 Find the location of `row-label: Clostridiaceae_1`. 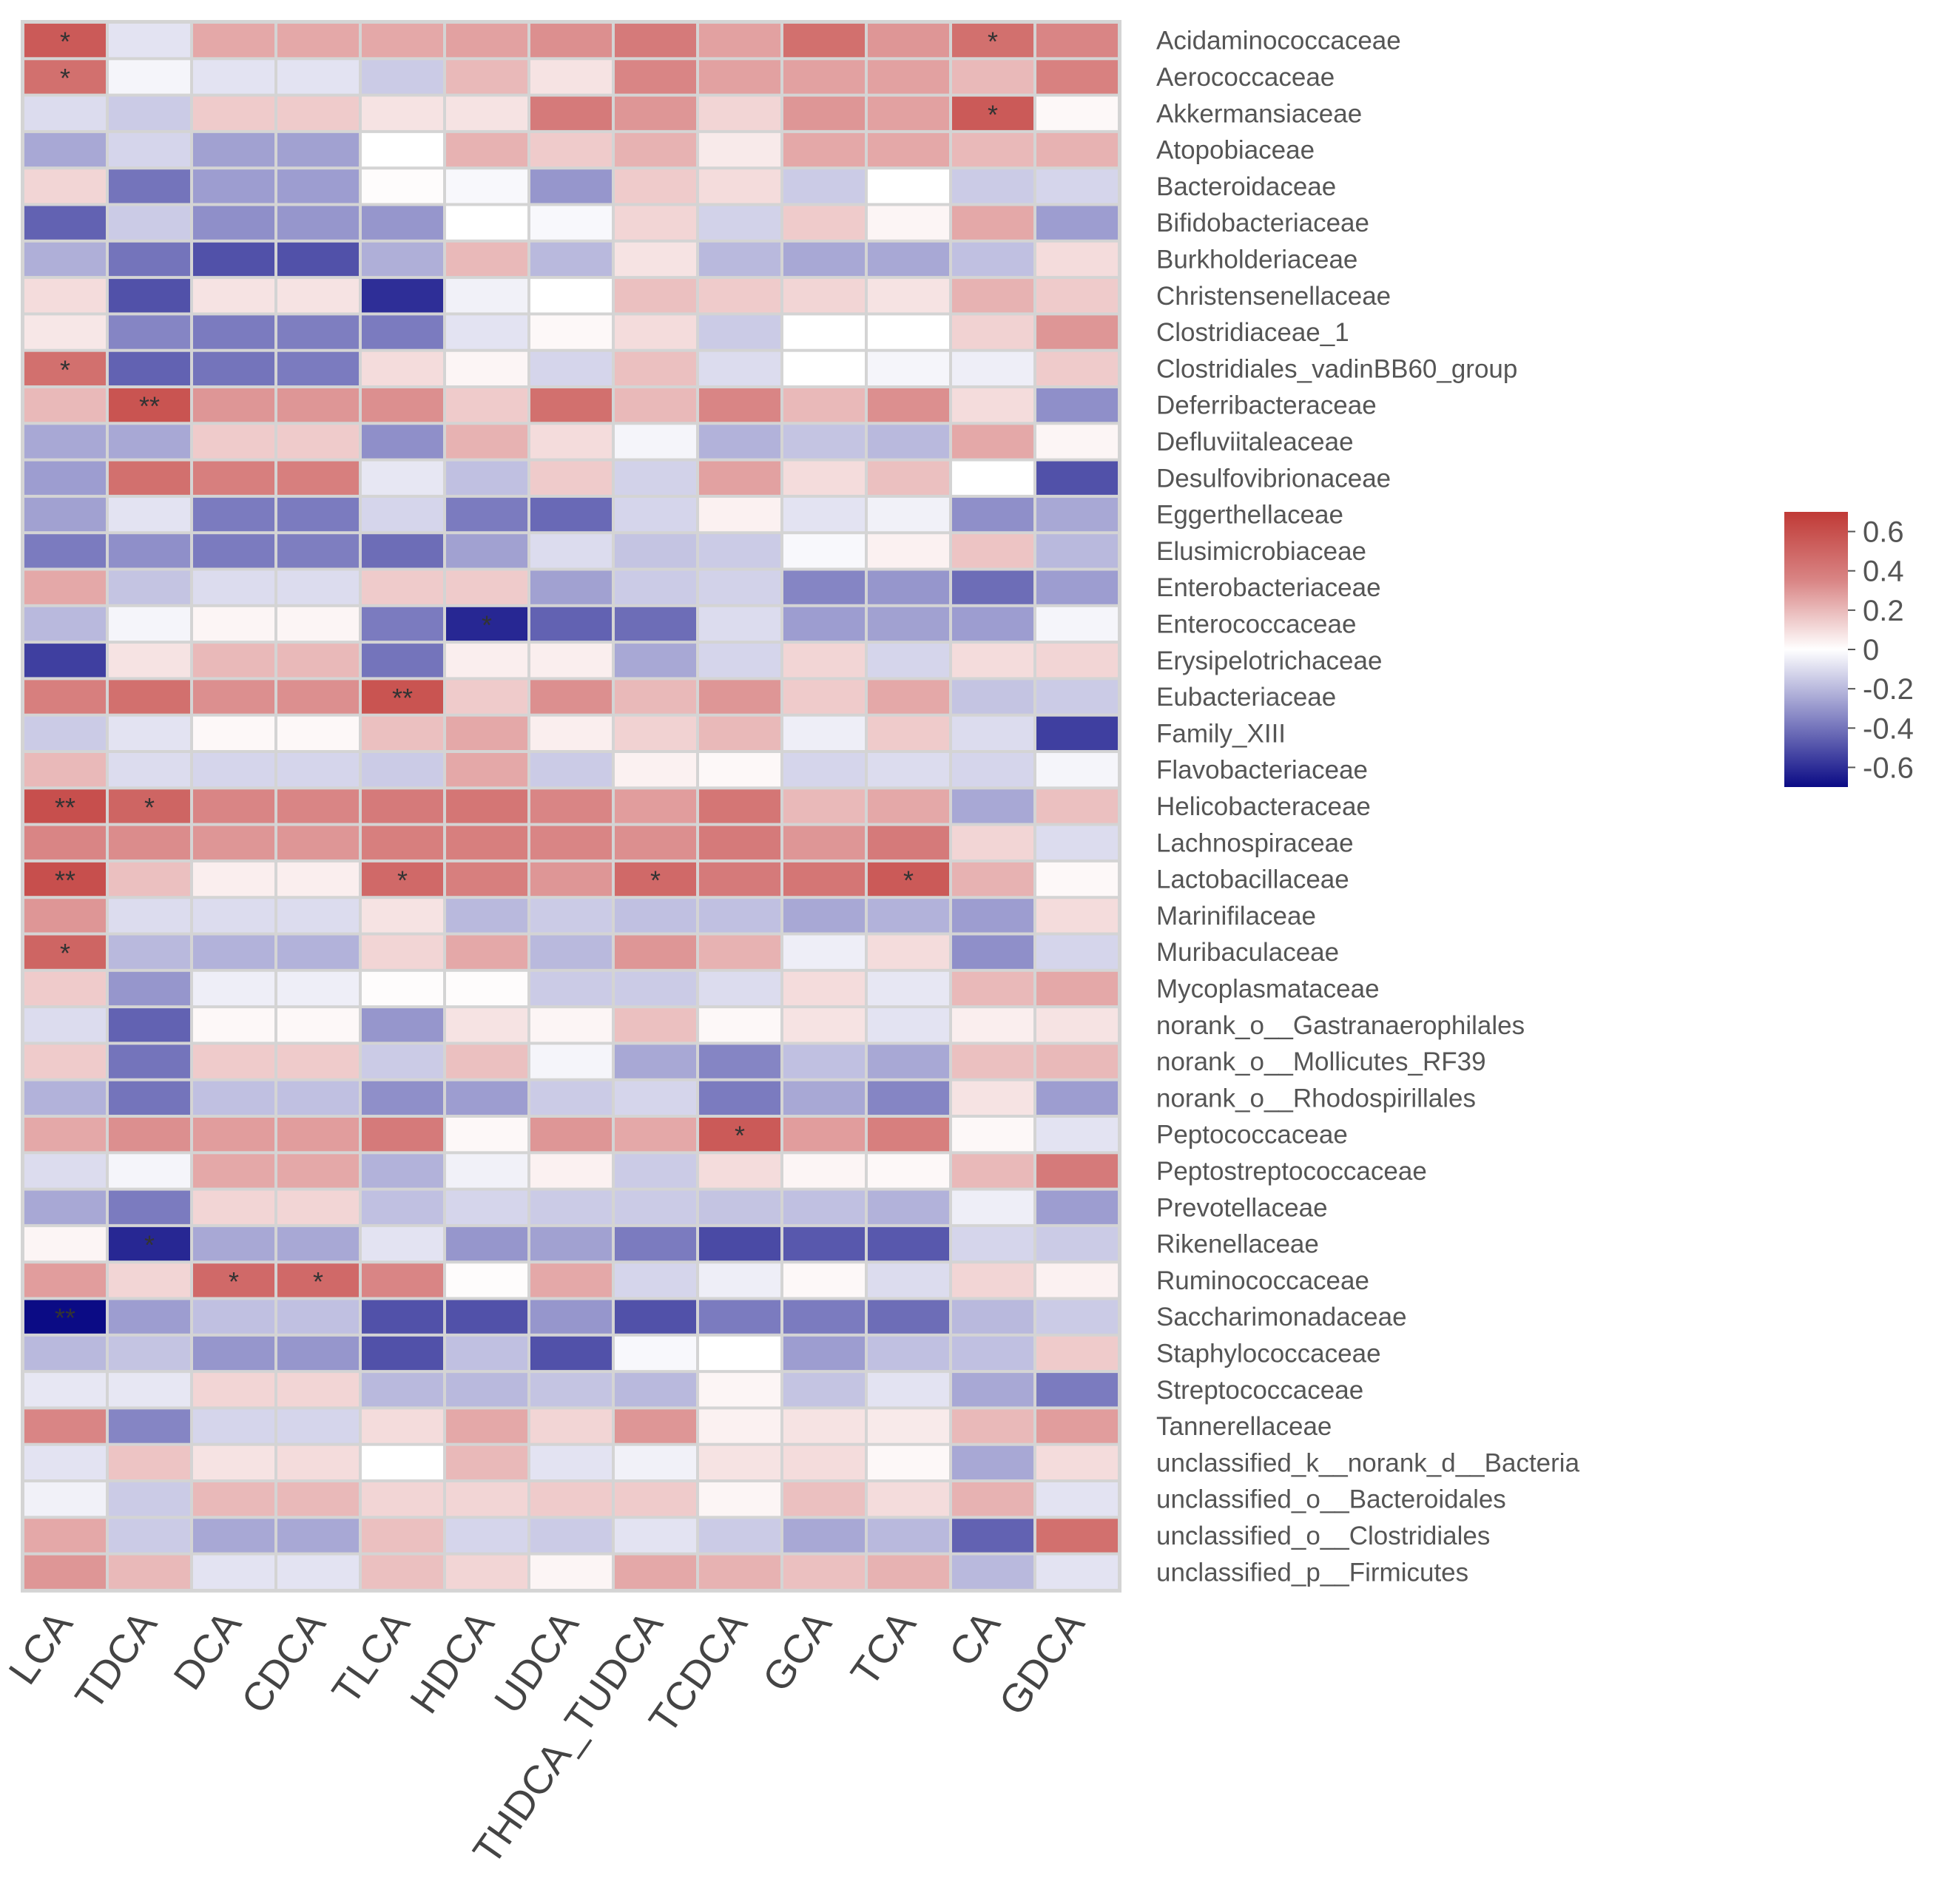

row-label: Clostridiaceae_1 is located at coordinates (1252, 333).